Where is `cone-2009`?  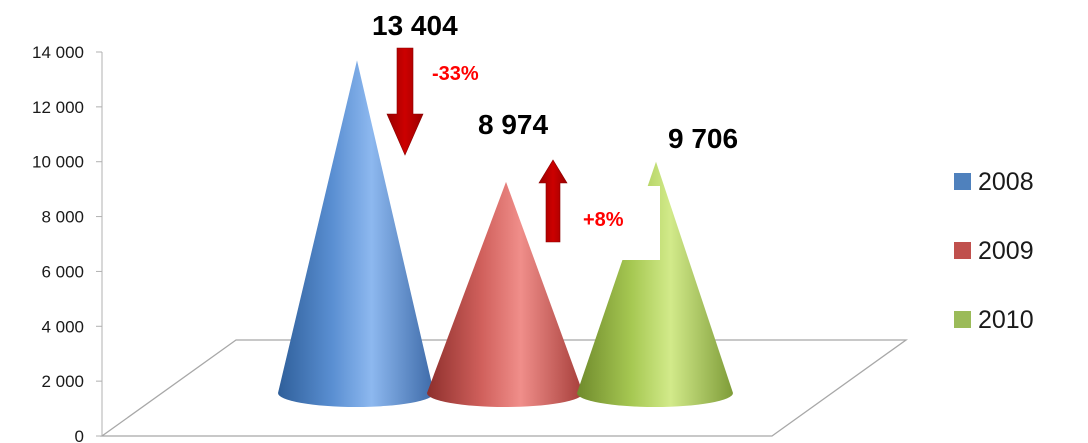
cone-2009 is located at coordinates (505, 294).